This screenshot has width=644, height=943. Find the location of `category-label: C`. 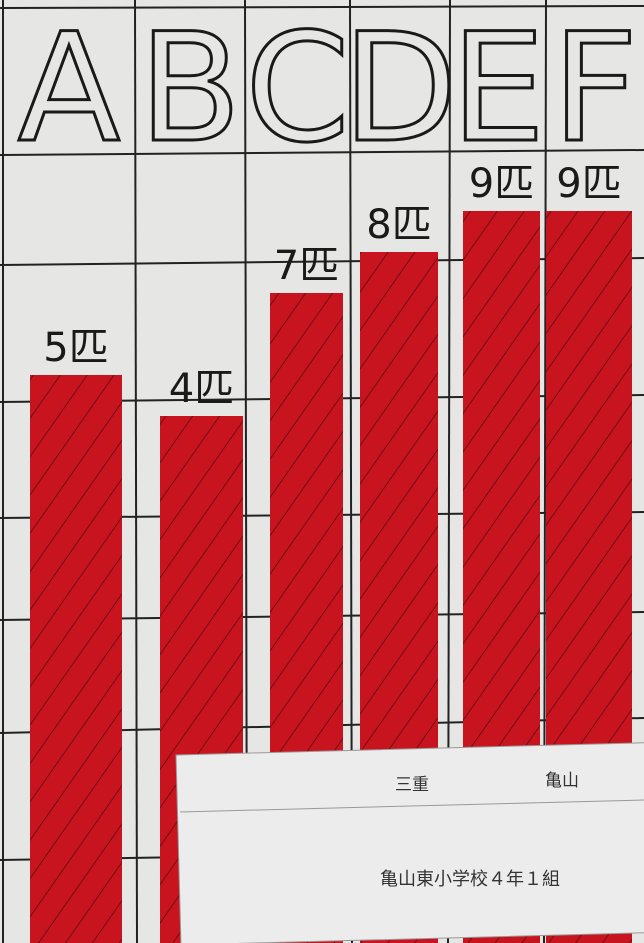

category-label: C is located at coordinates (297, 89).